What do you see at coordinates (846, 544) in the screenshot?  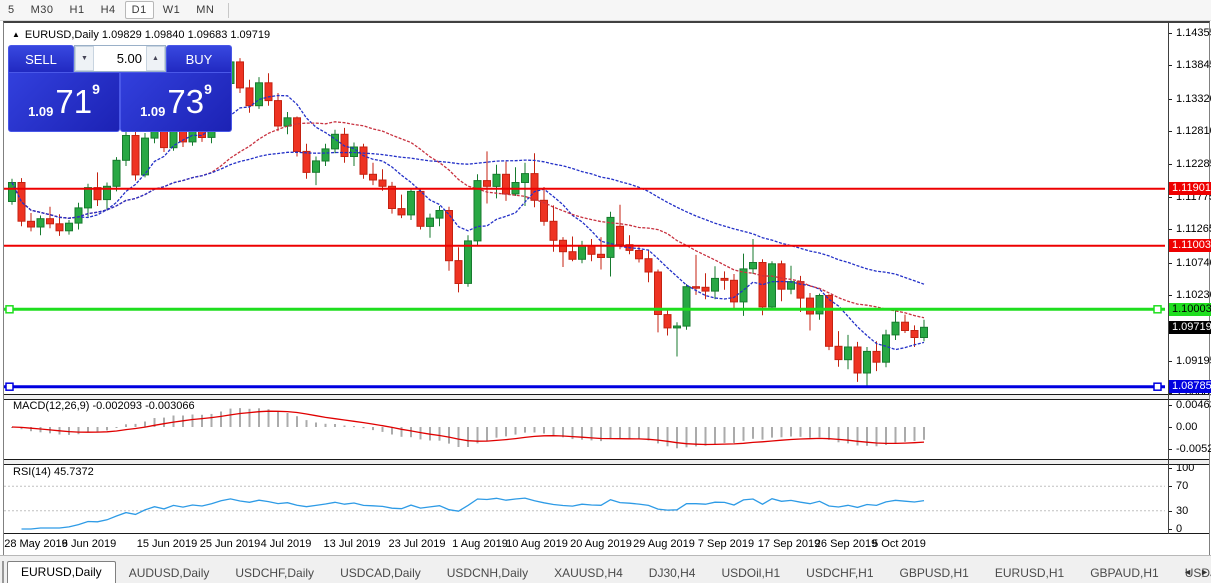 I see `date-tick-label: 26 Sep 2019` at bounding box center [846, 544].